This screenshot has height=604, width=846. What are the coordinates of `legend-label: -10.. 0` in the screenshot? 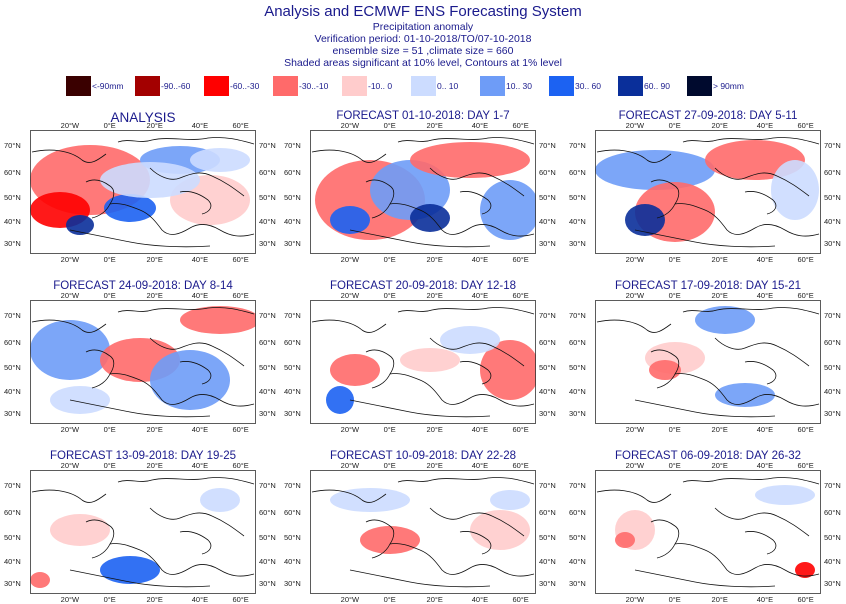 It's located at (380, 86).